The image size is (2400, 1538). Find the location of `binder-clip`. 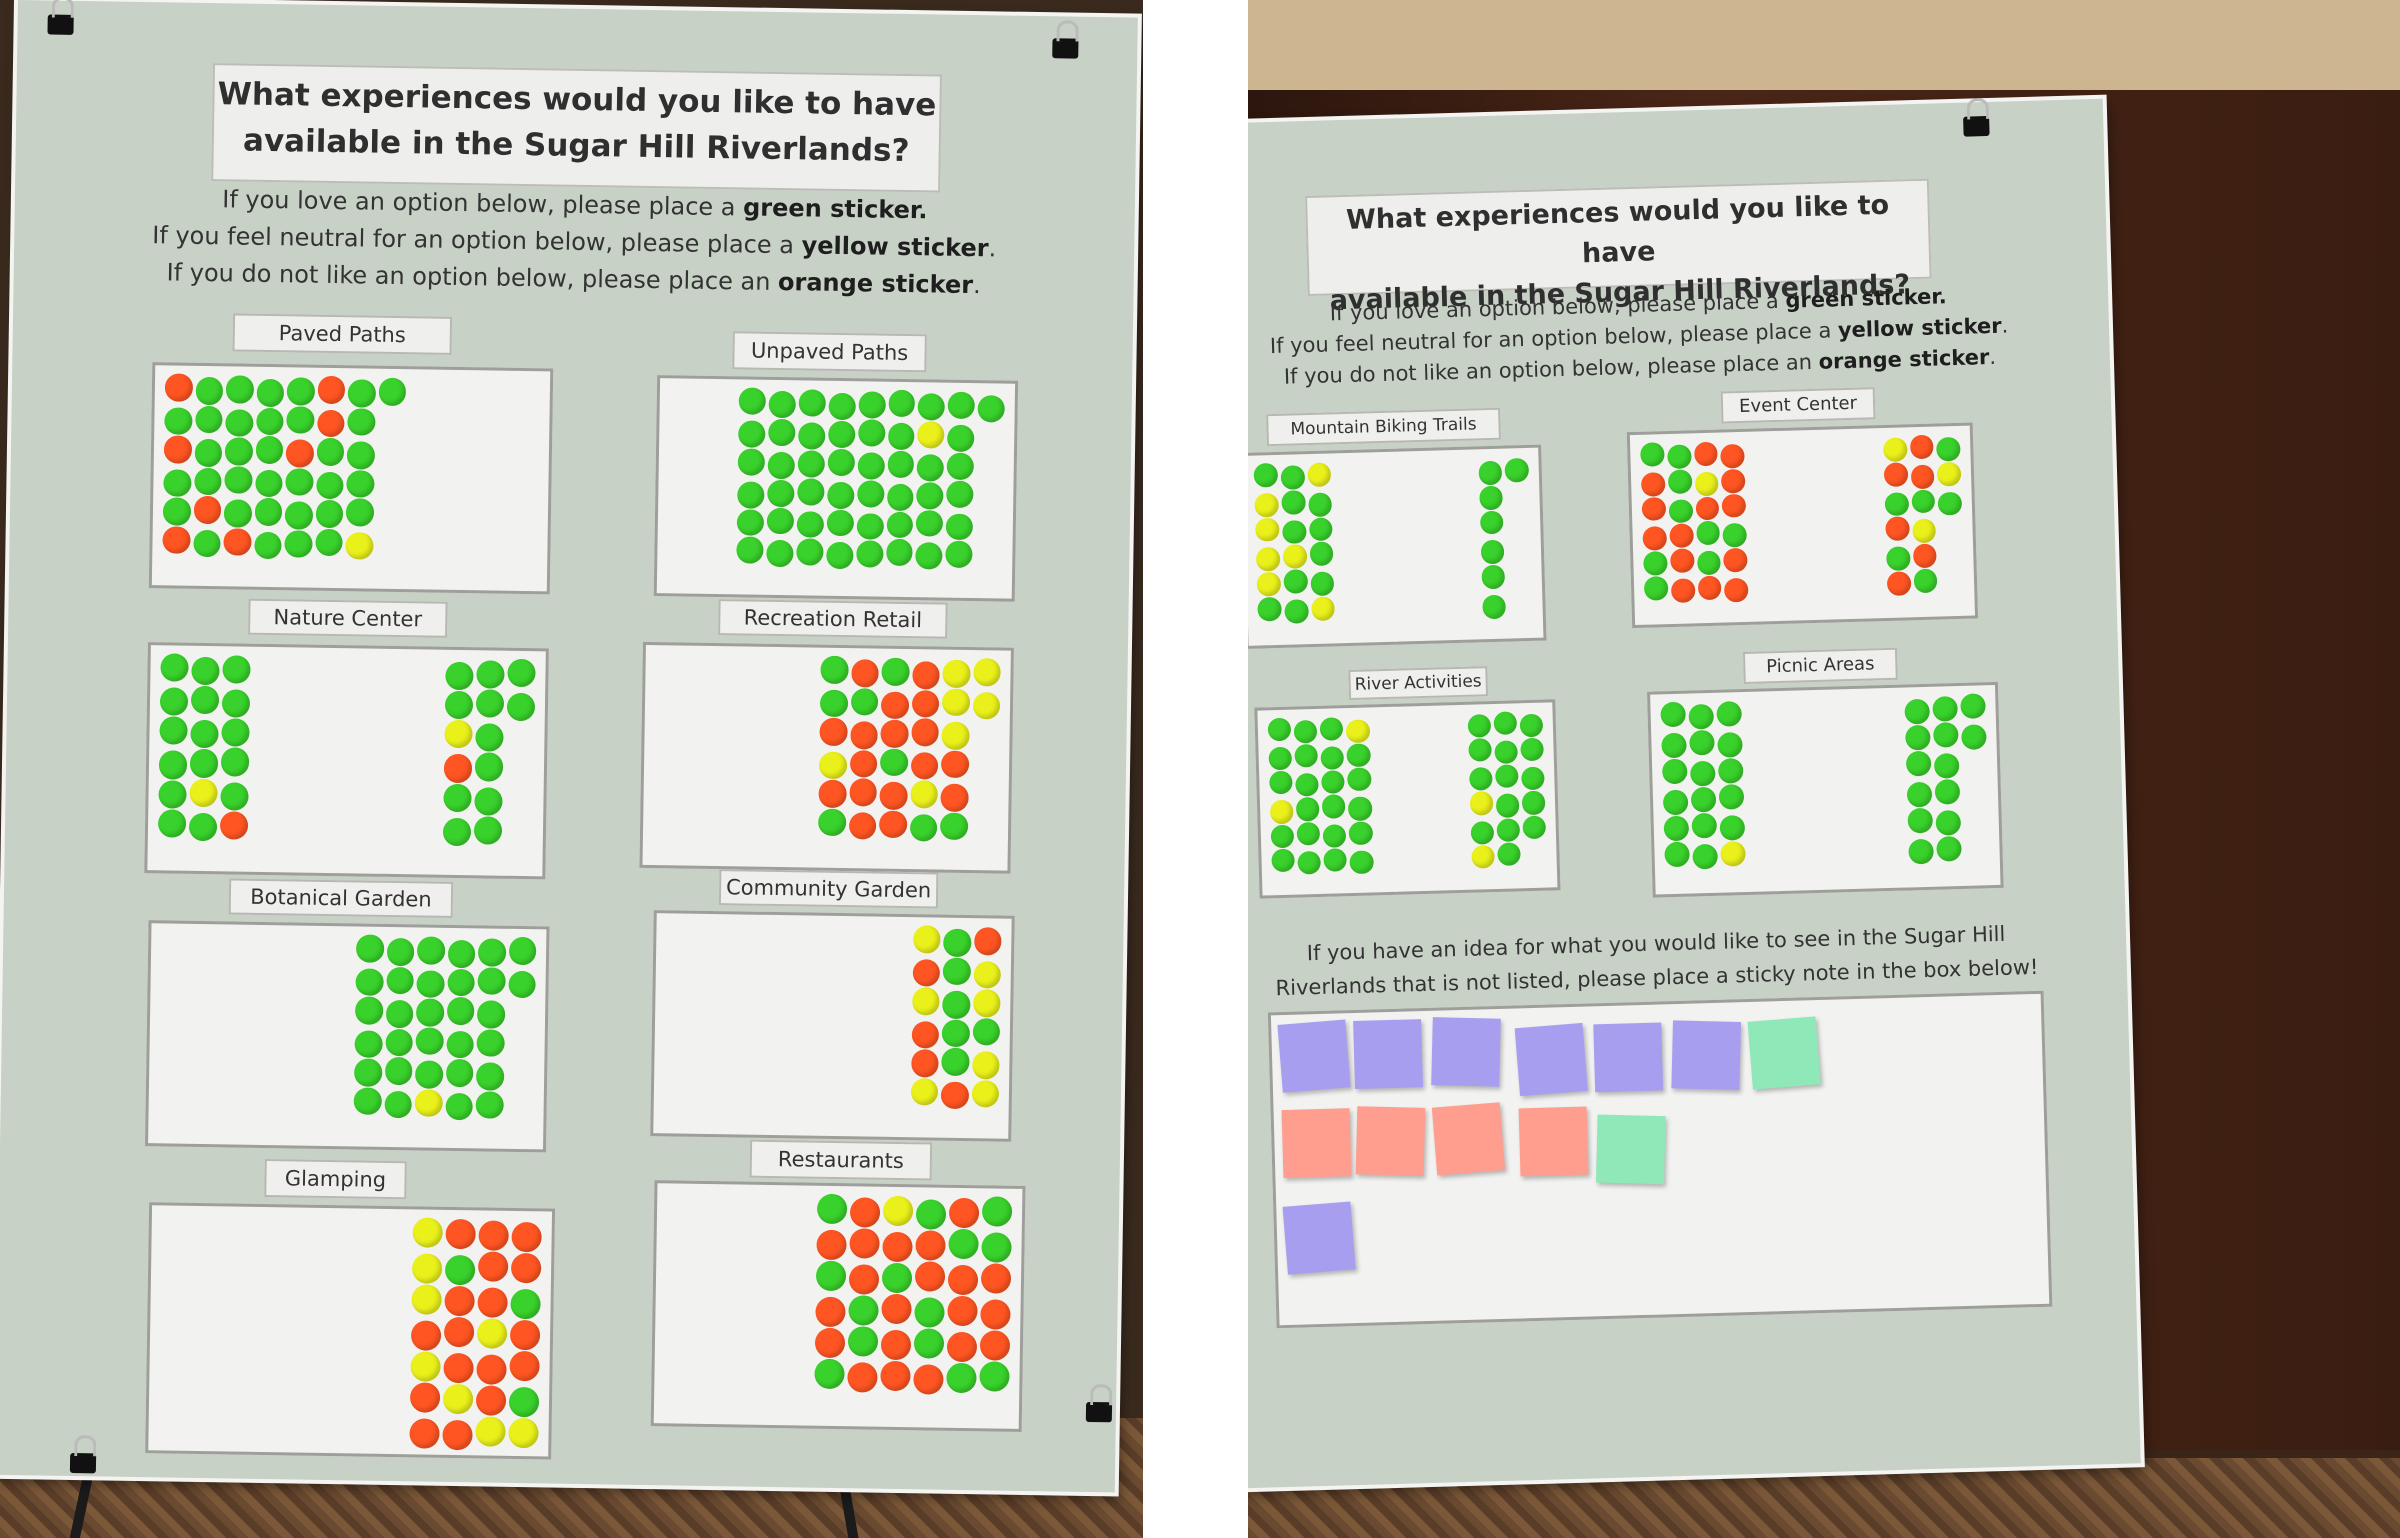

binder-clip is located at coordinates (1976, 126).